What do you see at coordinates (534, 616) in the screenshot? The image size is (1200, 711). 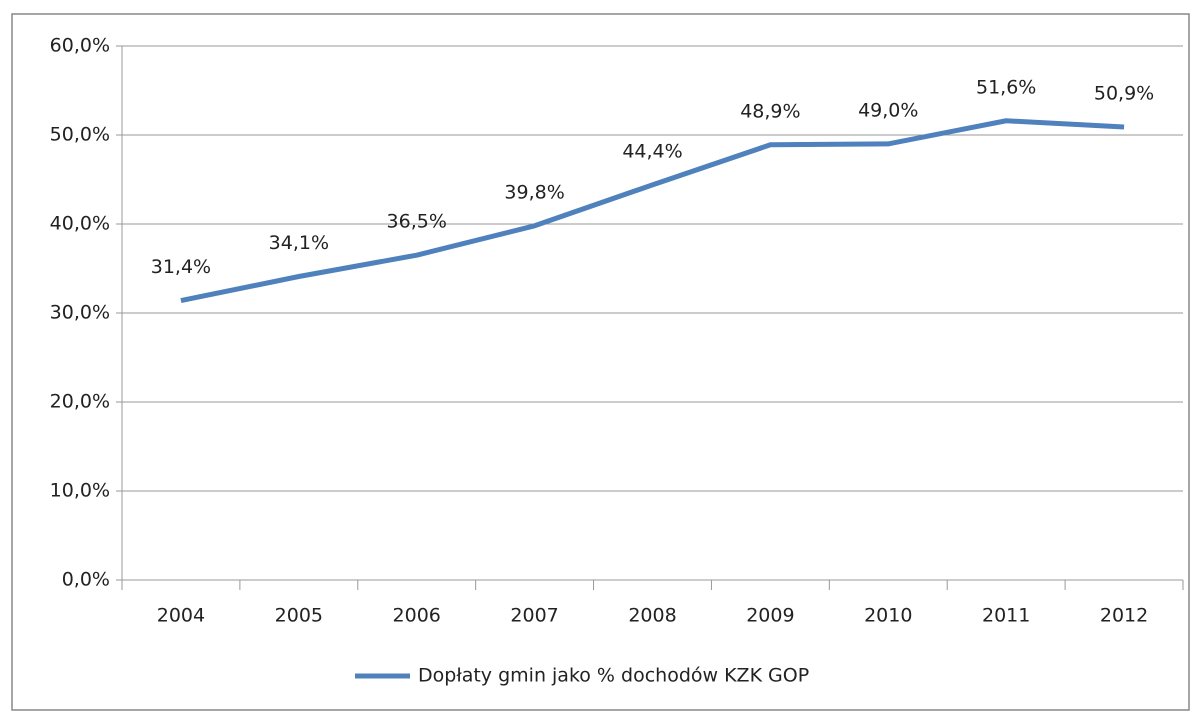 I see `x-tick-label: 2007` at bounding box center [534, 616].